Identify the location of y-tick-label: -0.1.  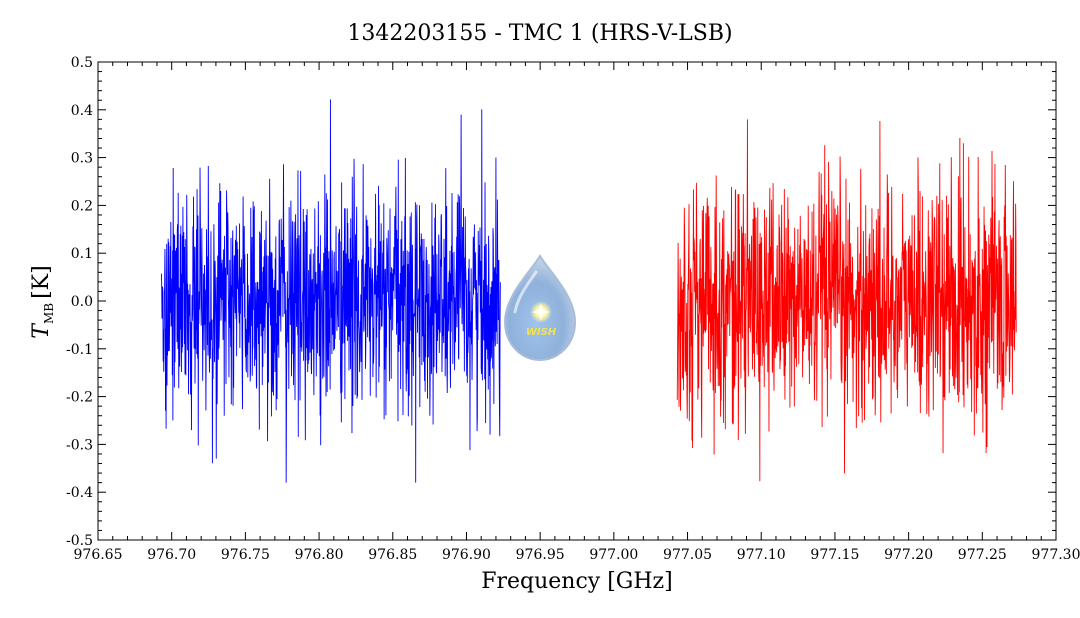
(79, 350).